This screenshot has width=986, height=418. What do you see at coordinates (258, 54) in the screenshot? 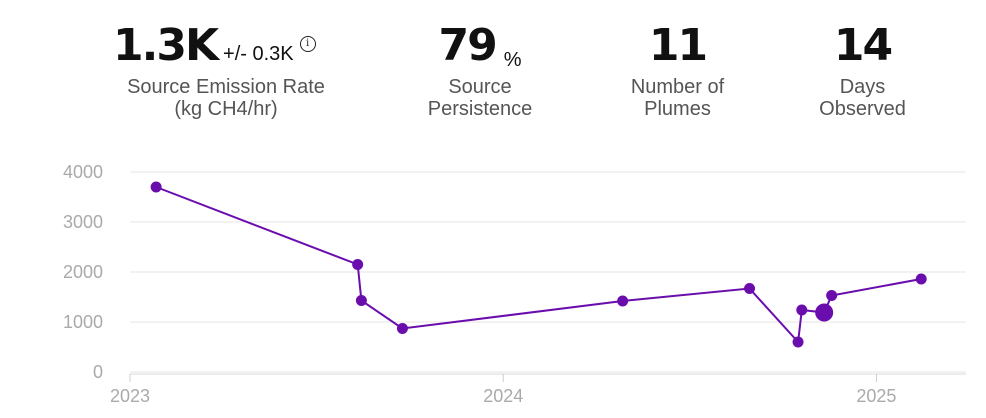
I see `emission-rate-uncertainty: +/- 0.3K` at bounding box center [258, 54].